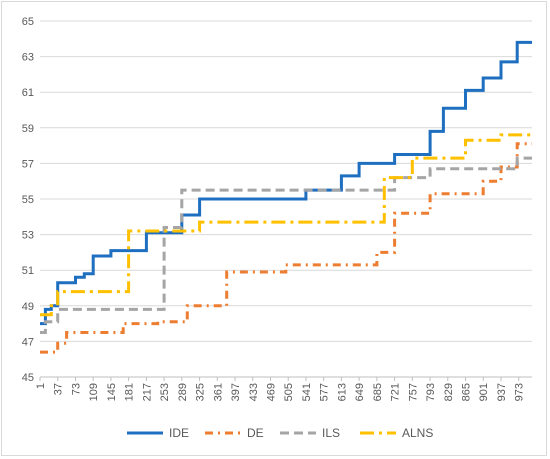  I want to click on x-tick-label: 37, so click(59, 389).